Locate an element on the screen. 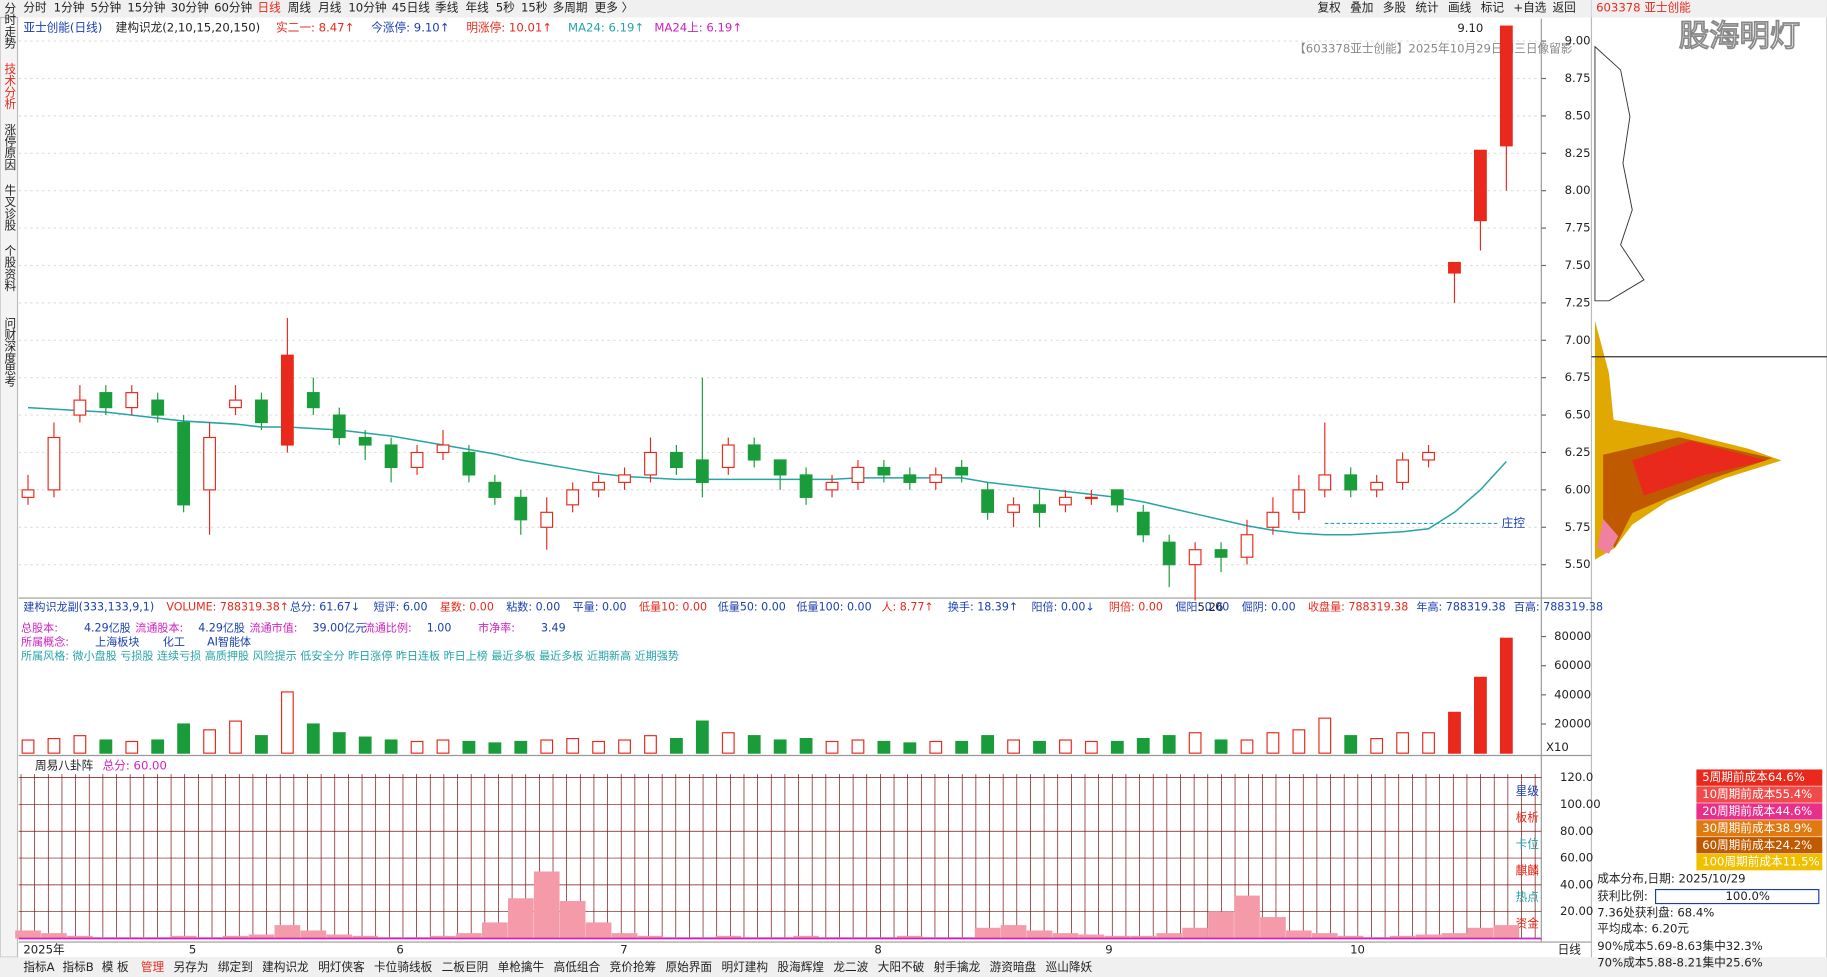 This screenshot has height=977, width=1827. bottom-tab: 单枪擒牛 is located at coordinates (521, 967).